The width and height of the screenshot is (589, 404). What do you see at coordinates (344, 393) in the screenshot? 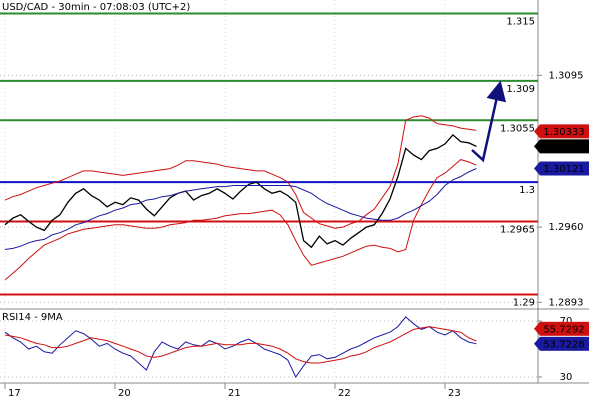
I see `x-tick-label: 22` at bounding box center [344, 393].